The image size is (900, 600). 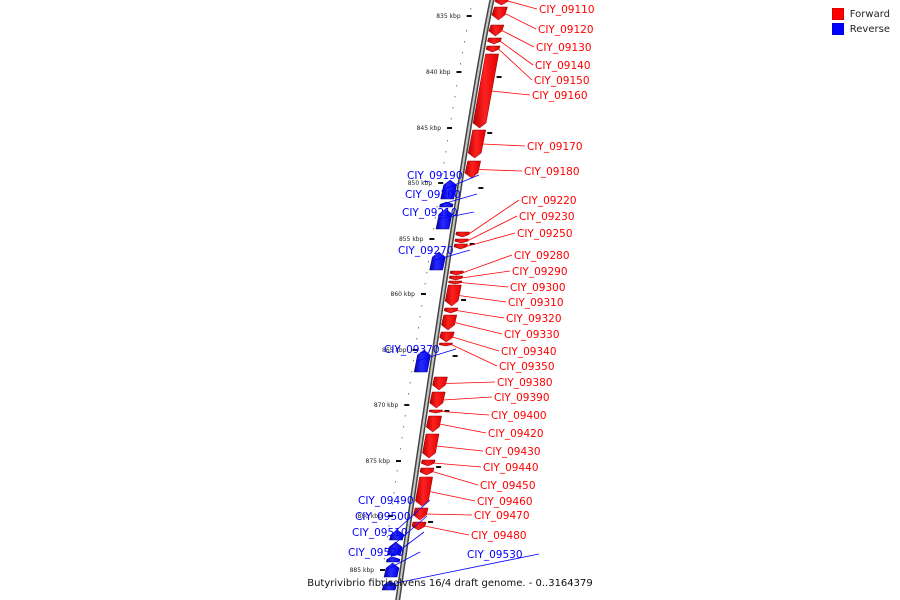 What do you see at coordinates (502, 516) in the screenshot?
I see `gene-label: CIY_09470` at bounding box center [502, 516].